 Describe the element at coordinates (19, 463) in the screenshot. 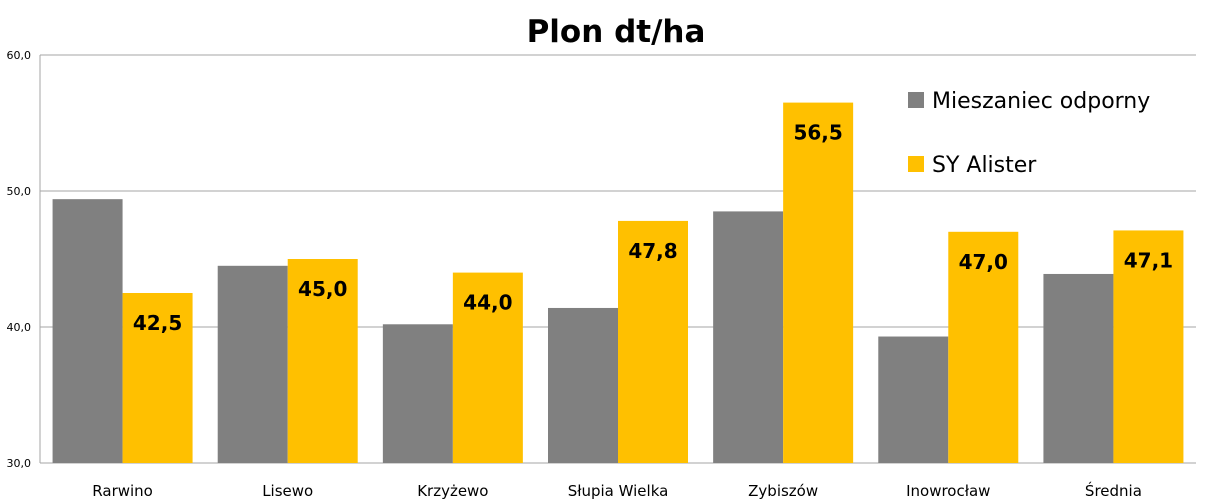

I see `y-tick-label: 30,0` at that location.